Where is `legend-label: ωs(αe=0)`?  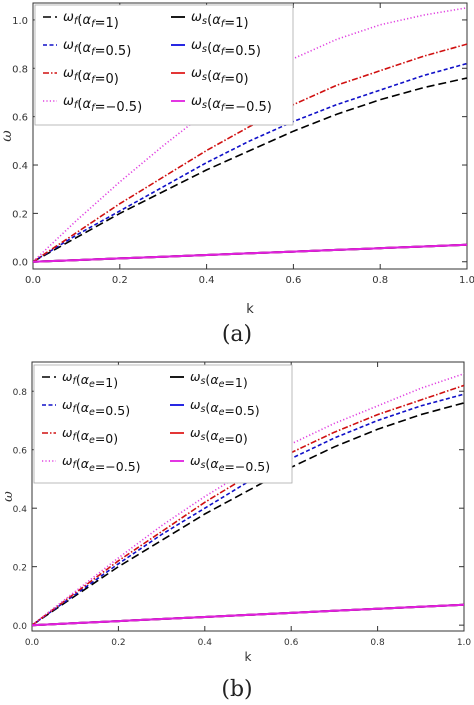
legend-label: ωs(αe=0) is located at coordinates (219, 435).